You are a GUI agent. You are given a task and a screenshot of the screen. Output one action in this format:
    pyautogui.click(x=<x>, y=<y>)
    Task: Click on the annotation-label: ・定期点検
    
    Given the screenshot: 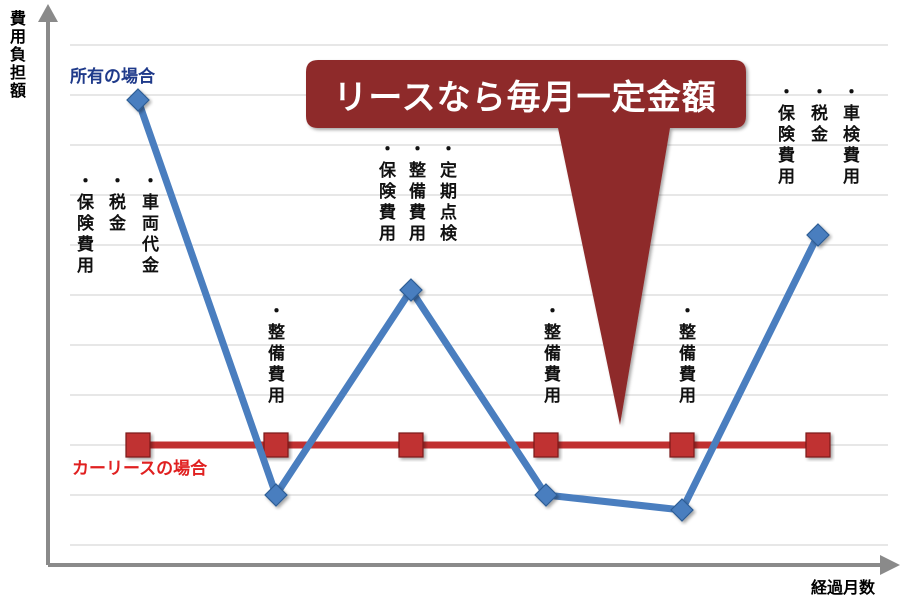 What is the action you would take?
    pyautogui.click(x=446, y=192)
    